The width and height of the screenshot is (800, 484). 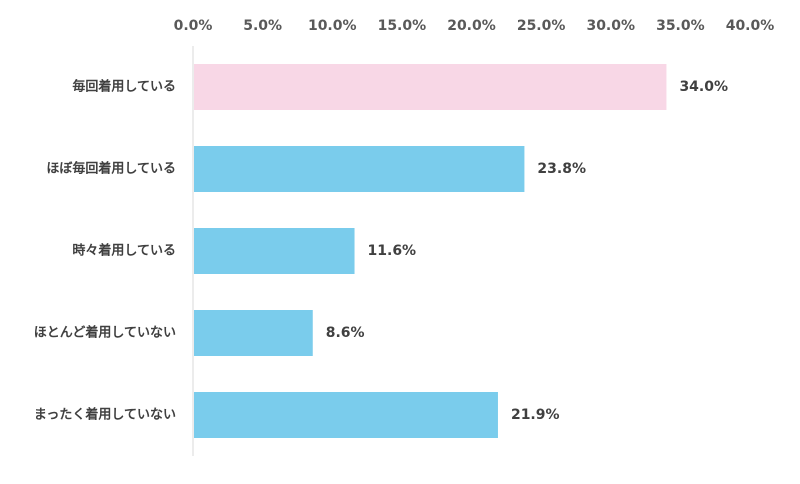 I want to click on data-label: 23.8%, so click(x=561, y=169).